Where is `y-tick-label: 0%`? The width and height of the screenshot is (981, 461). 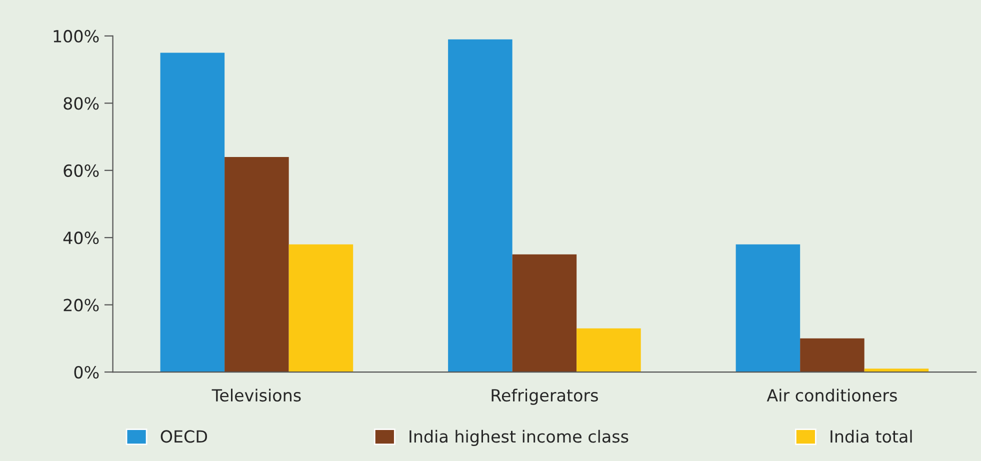 y-tick-label: 0% is located at coordinates (86, 372).